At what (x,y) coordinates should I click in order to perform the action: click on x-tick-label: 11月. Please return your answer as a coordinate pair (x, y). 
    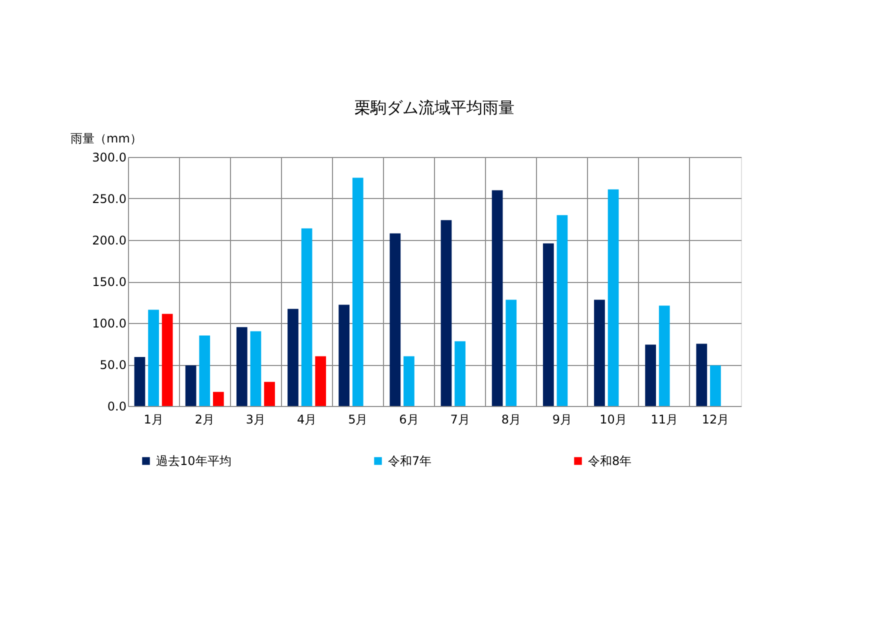
    Looking at the image, I should click on (664, 419).